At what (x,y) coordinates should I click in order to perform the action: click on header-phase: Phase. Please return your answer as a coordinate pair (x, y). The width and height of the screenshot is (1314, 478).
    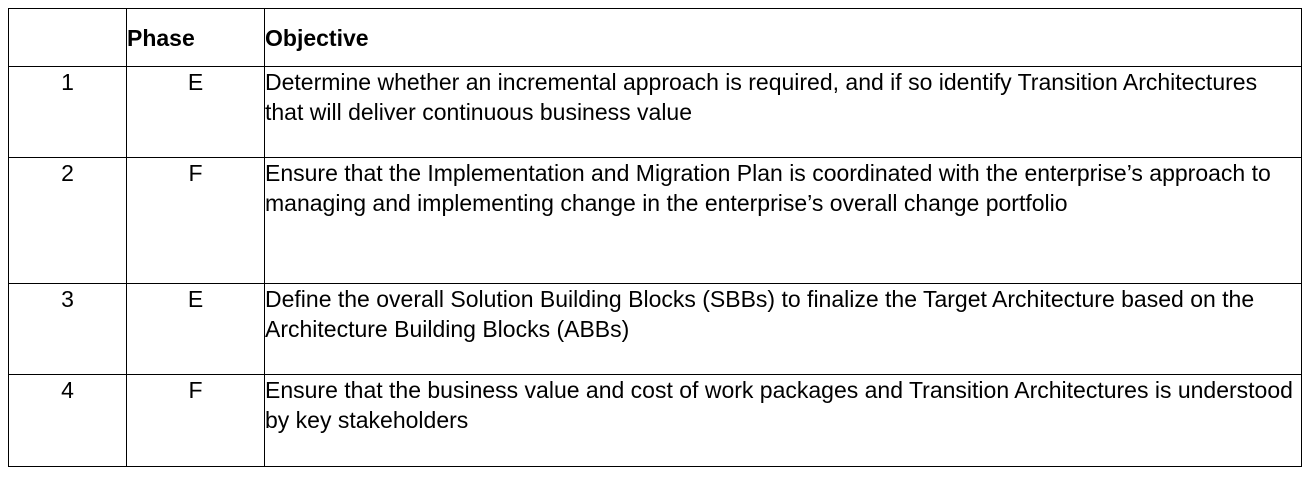
    Looking at the image, I should click on (195, 37).